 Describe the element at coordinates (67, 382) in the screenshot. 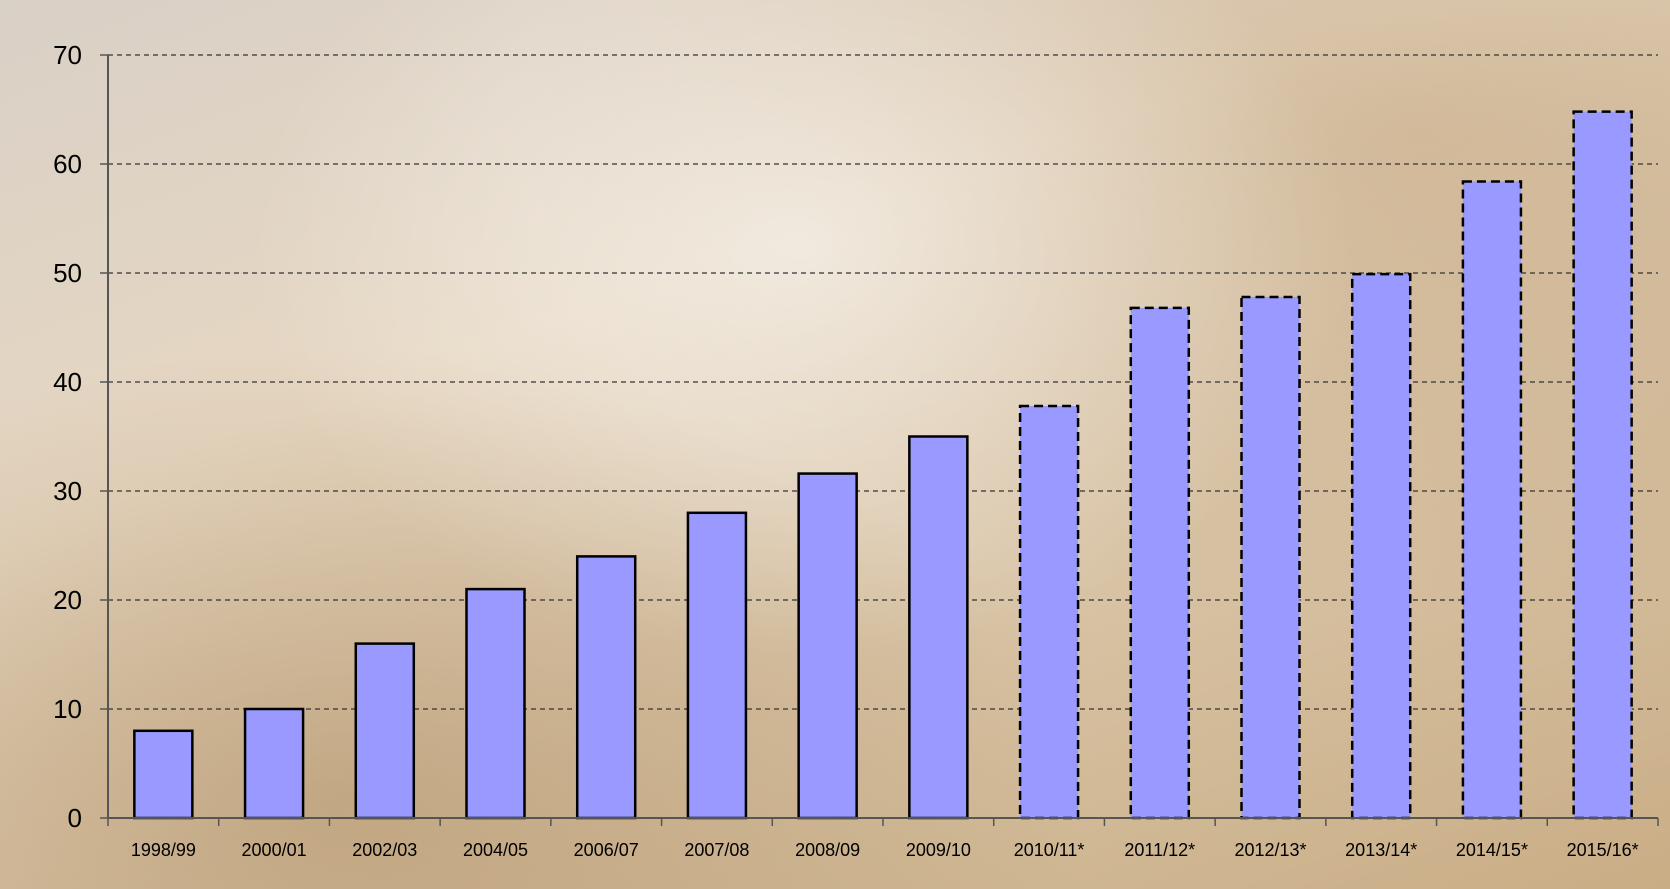

I see `y-tick-label: 40` at that location.